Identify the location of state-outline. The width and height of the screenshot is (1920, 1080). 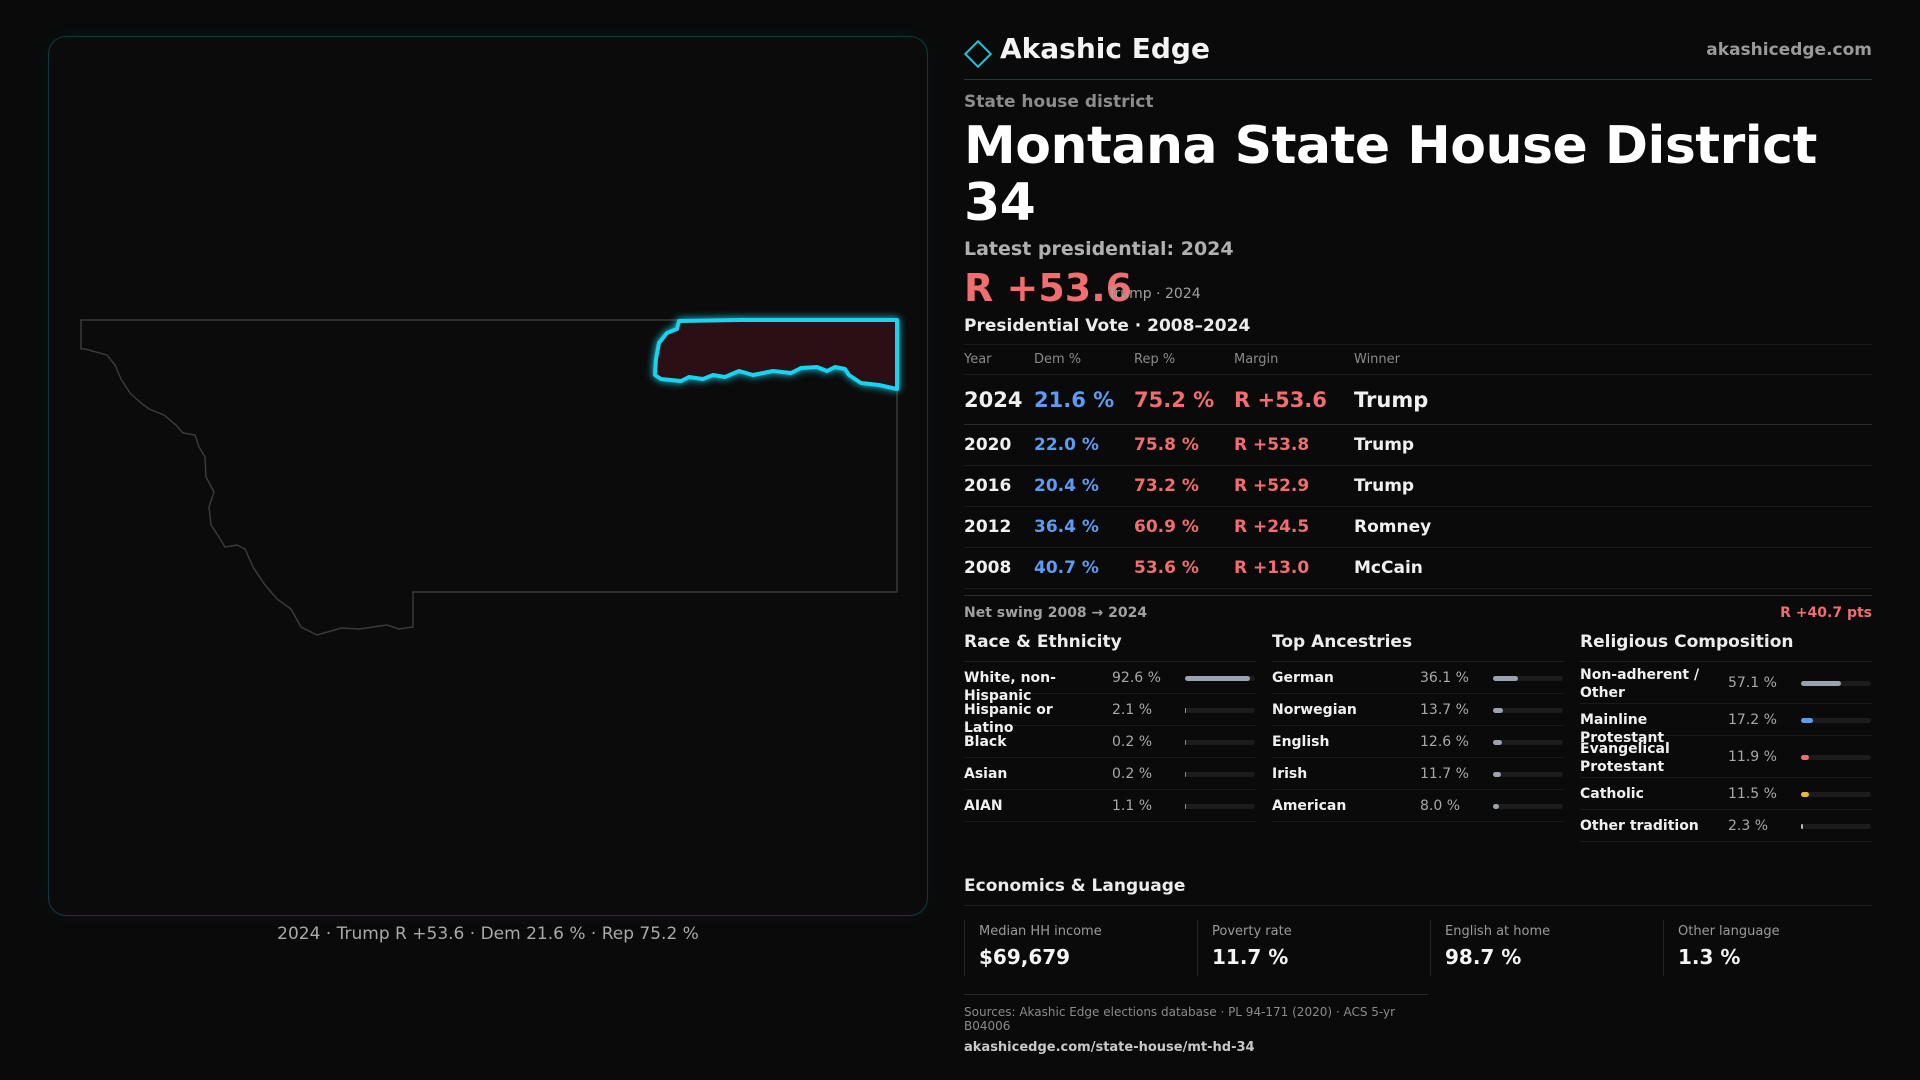
(489, 477).